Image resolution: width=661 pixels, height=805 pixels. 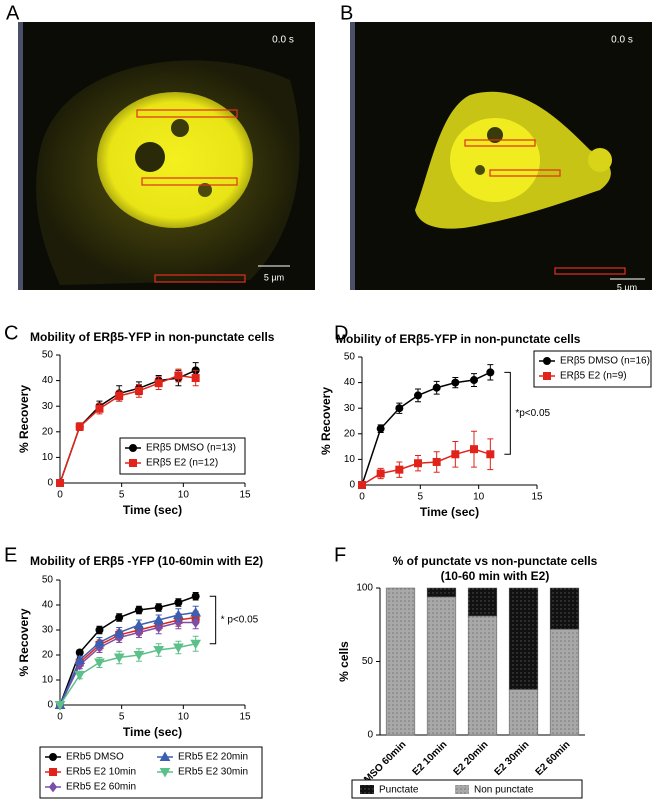 What do you see at coordinates (95, 757) in the screenshot?
I see `legend-label: ERb5 DMSO` at bounding box center [95, 757].